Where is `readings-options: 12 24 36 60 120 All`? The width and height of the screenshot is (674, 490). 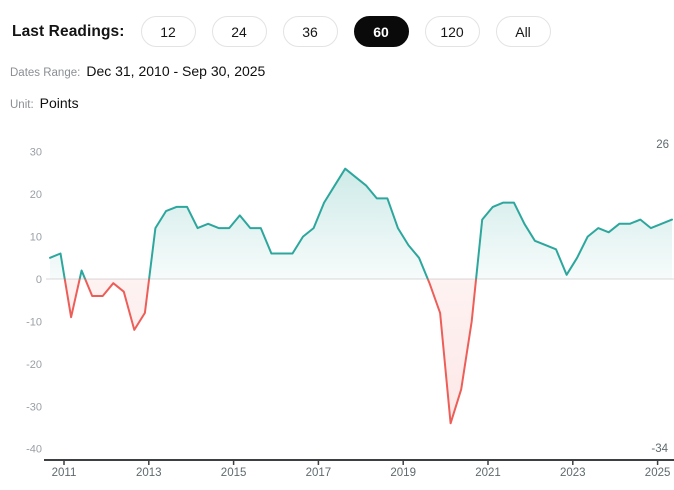 readings-options: 12 24 36 60 120 All is located at coordinates (345, 31).